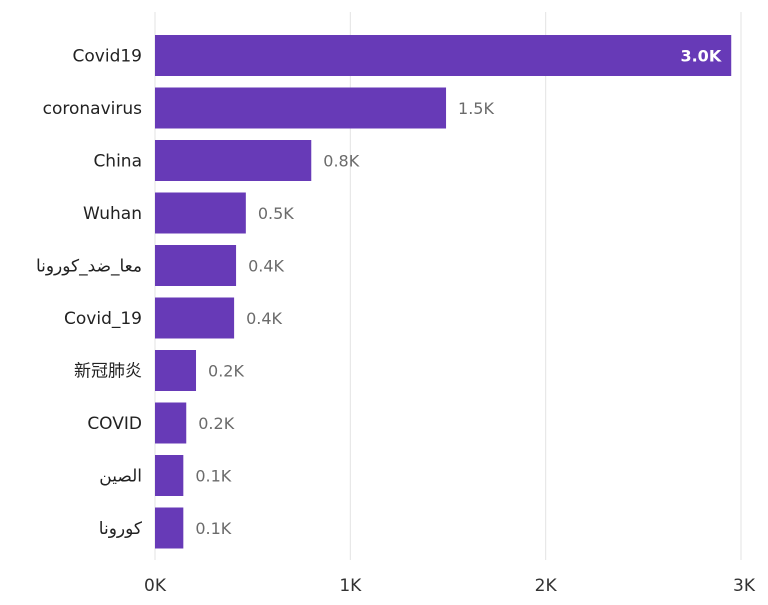 The image size is (768, 605). What do you see at coordinates (476, 108) in the screenshot?
I see `data-label: 1.5K` at bounding box center [476, 108].